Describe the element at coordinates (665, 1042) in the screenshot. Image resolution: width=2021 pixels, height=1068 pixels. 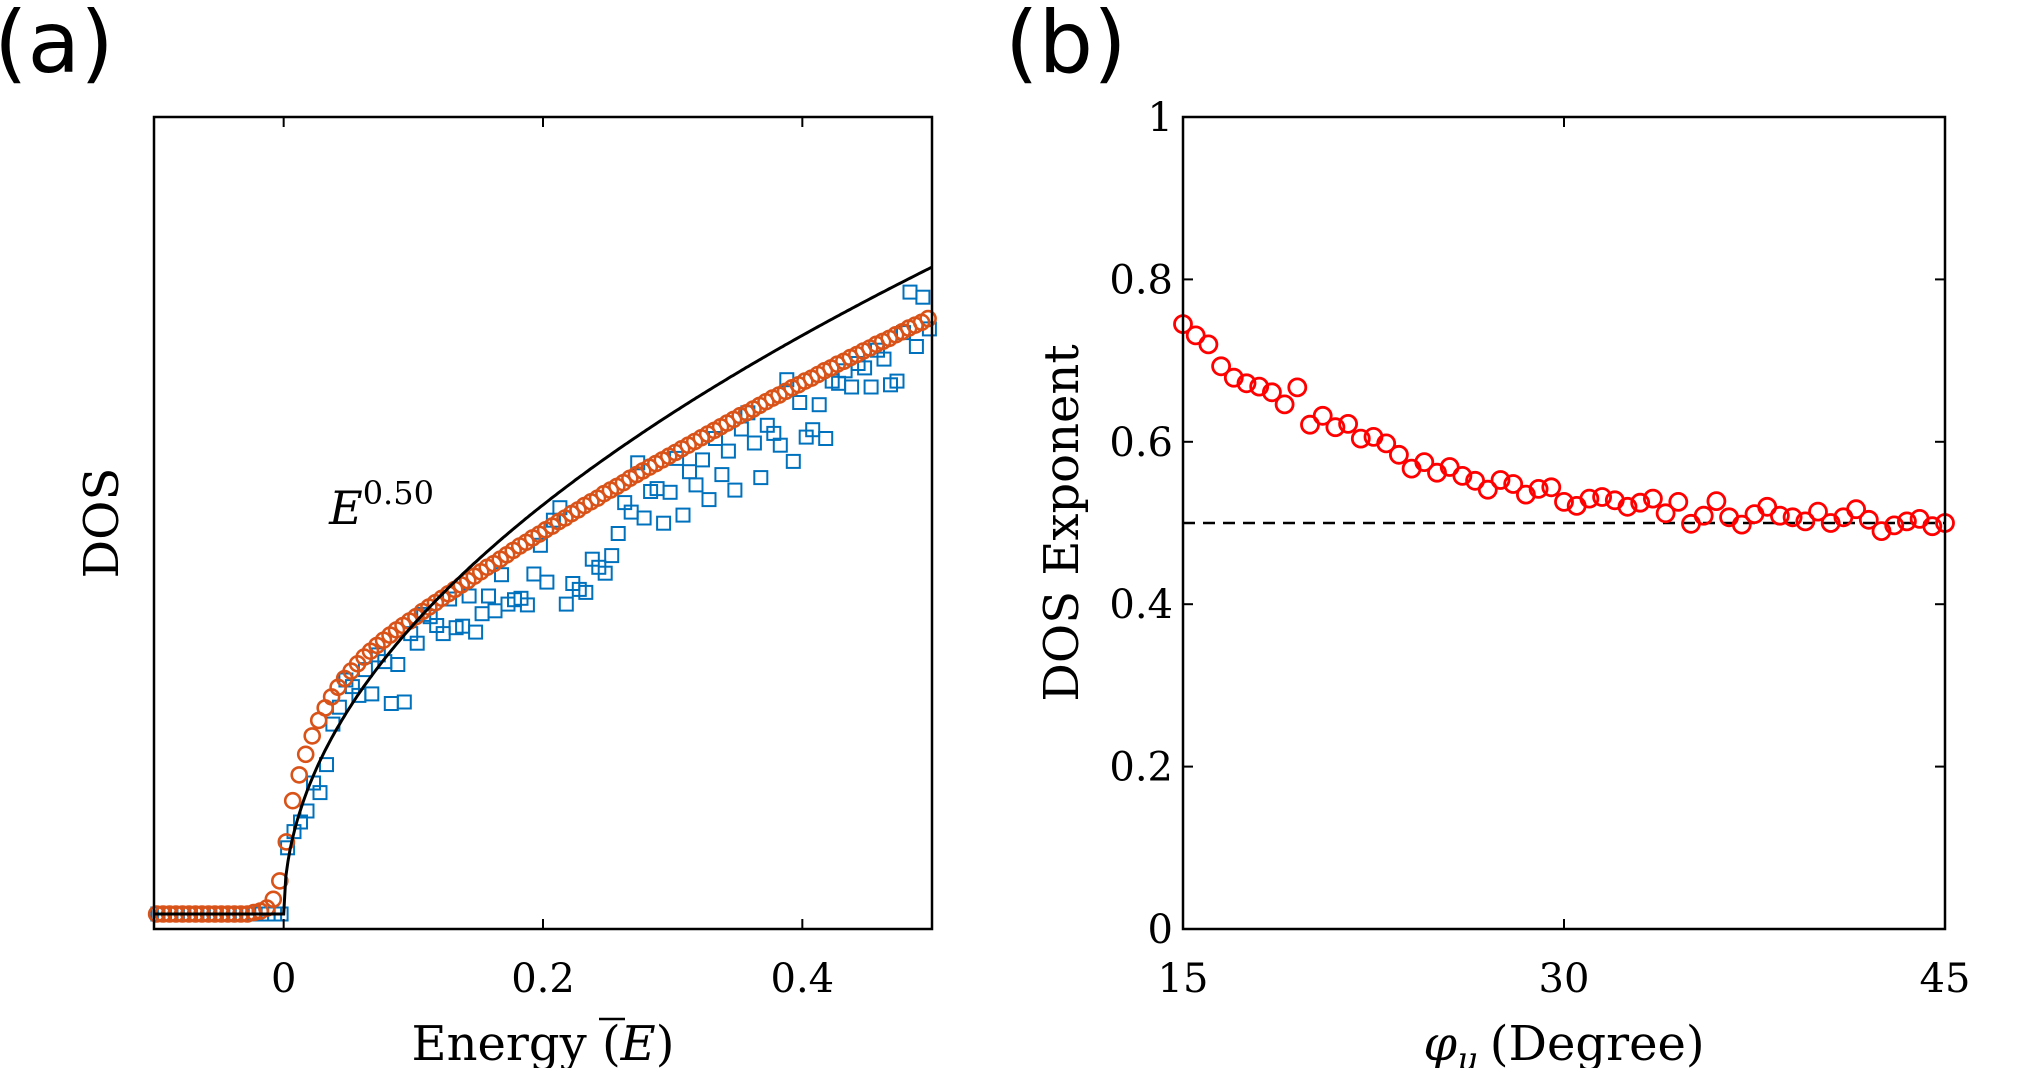
I see `panel-a-xlabel-close: )` at that location.